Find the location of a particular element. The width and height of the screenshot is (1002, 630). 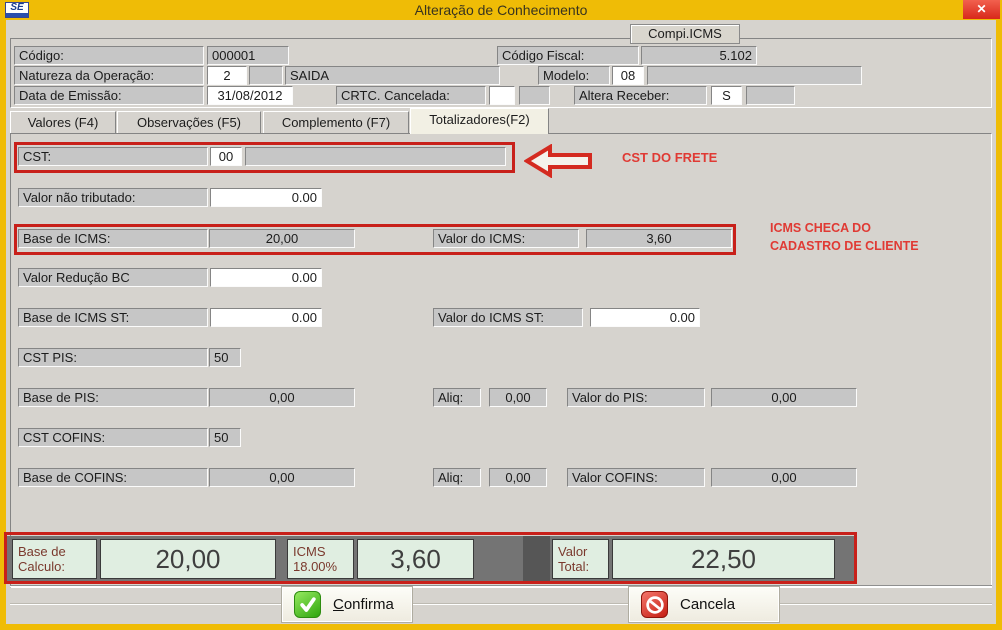

base-cofins-label: Base de COFINS: is located at coordinates (113, 477).